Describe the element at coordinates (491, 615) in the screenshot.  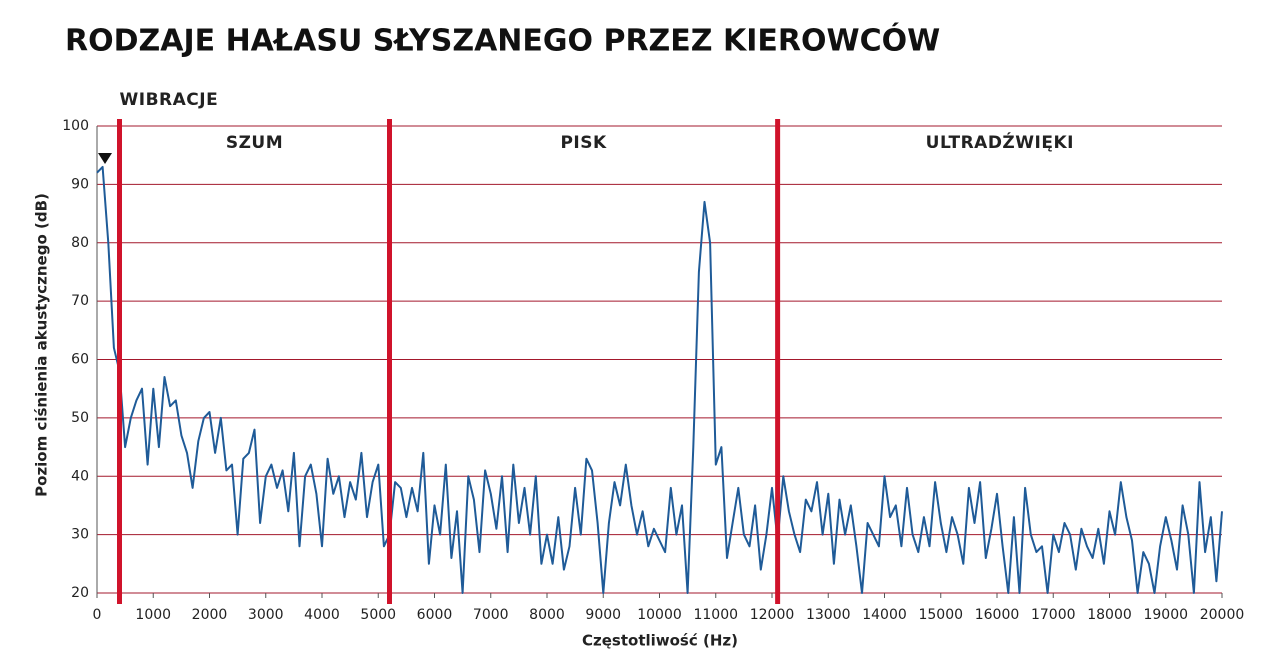
I see `x-tick-label: 7000` at that location.